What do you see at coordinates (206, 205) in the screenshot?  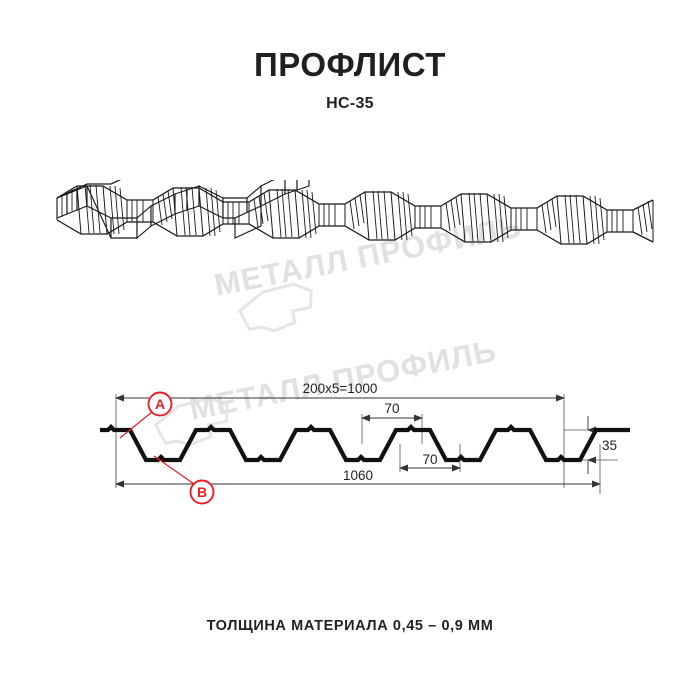 I see `iso-corrugation` at bounding box center [206, 205].